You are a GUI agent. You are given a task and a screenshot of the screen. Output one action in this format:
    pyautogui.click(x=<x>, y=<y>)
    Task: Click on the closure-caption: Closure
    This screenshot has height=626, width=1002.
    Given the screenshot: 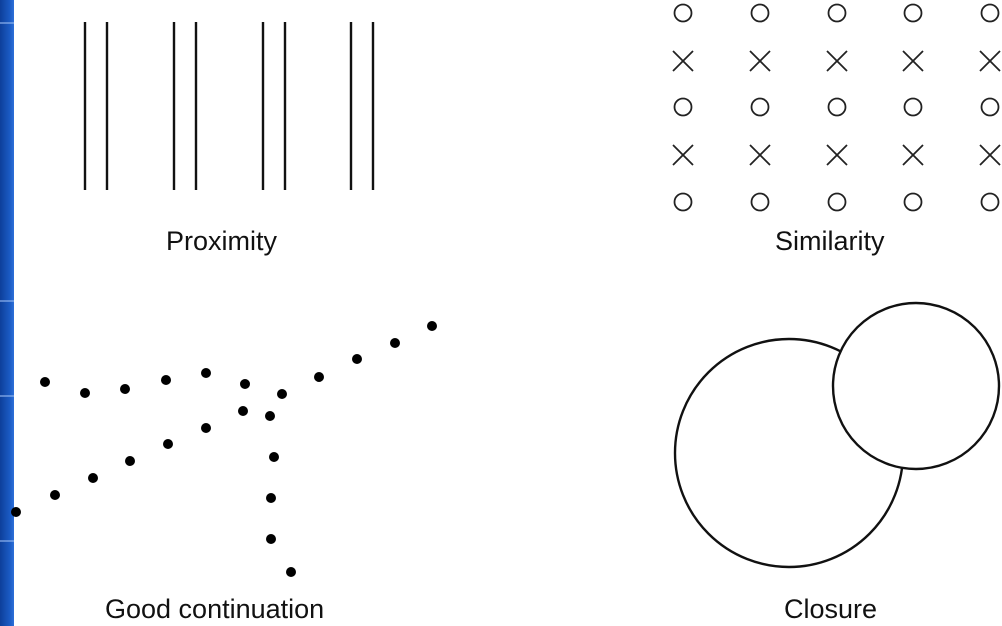 What is the action you would take?
    pyautogui.click(x=831, y=609)
    